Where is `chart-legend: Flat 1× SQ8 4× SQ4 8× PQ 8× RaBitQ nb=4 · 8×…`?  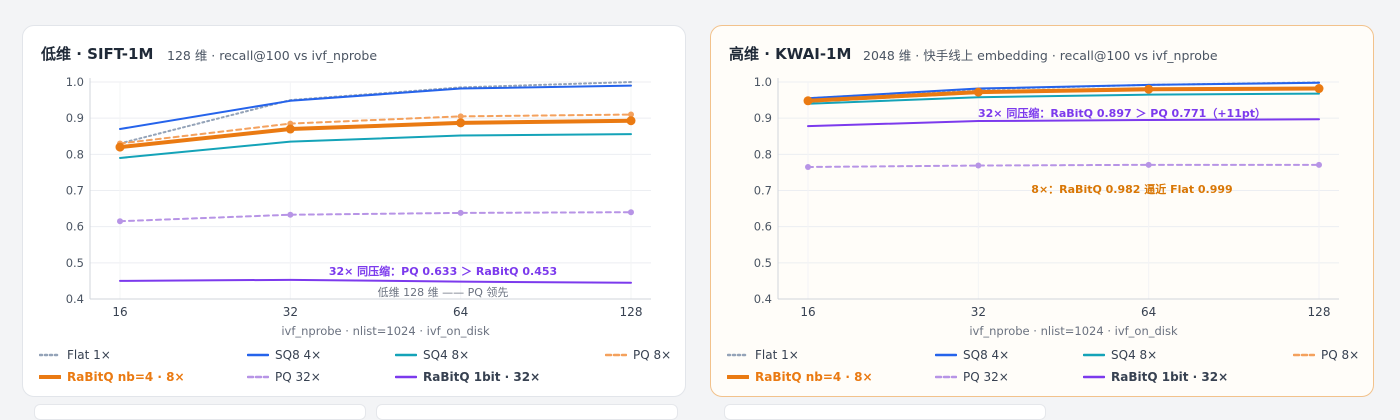
chart-legend: Flat 1× SQ8 4× SQ4 8× PQ 8× RaBitQ nb=4 · 8×… is located at coordinates (1043, 368).